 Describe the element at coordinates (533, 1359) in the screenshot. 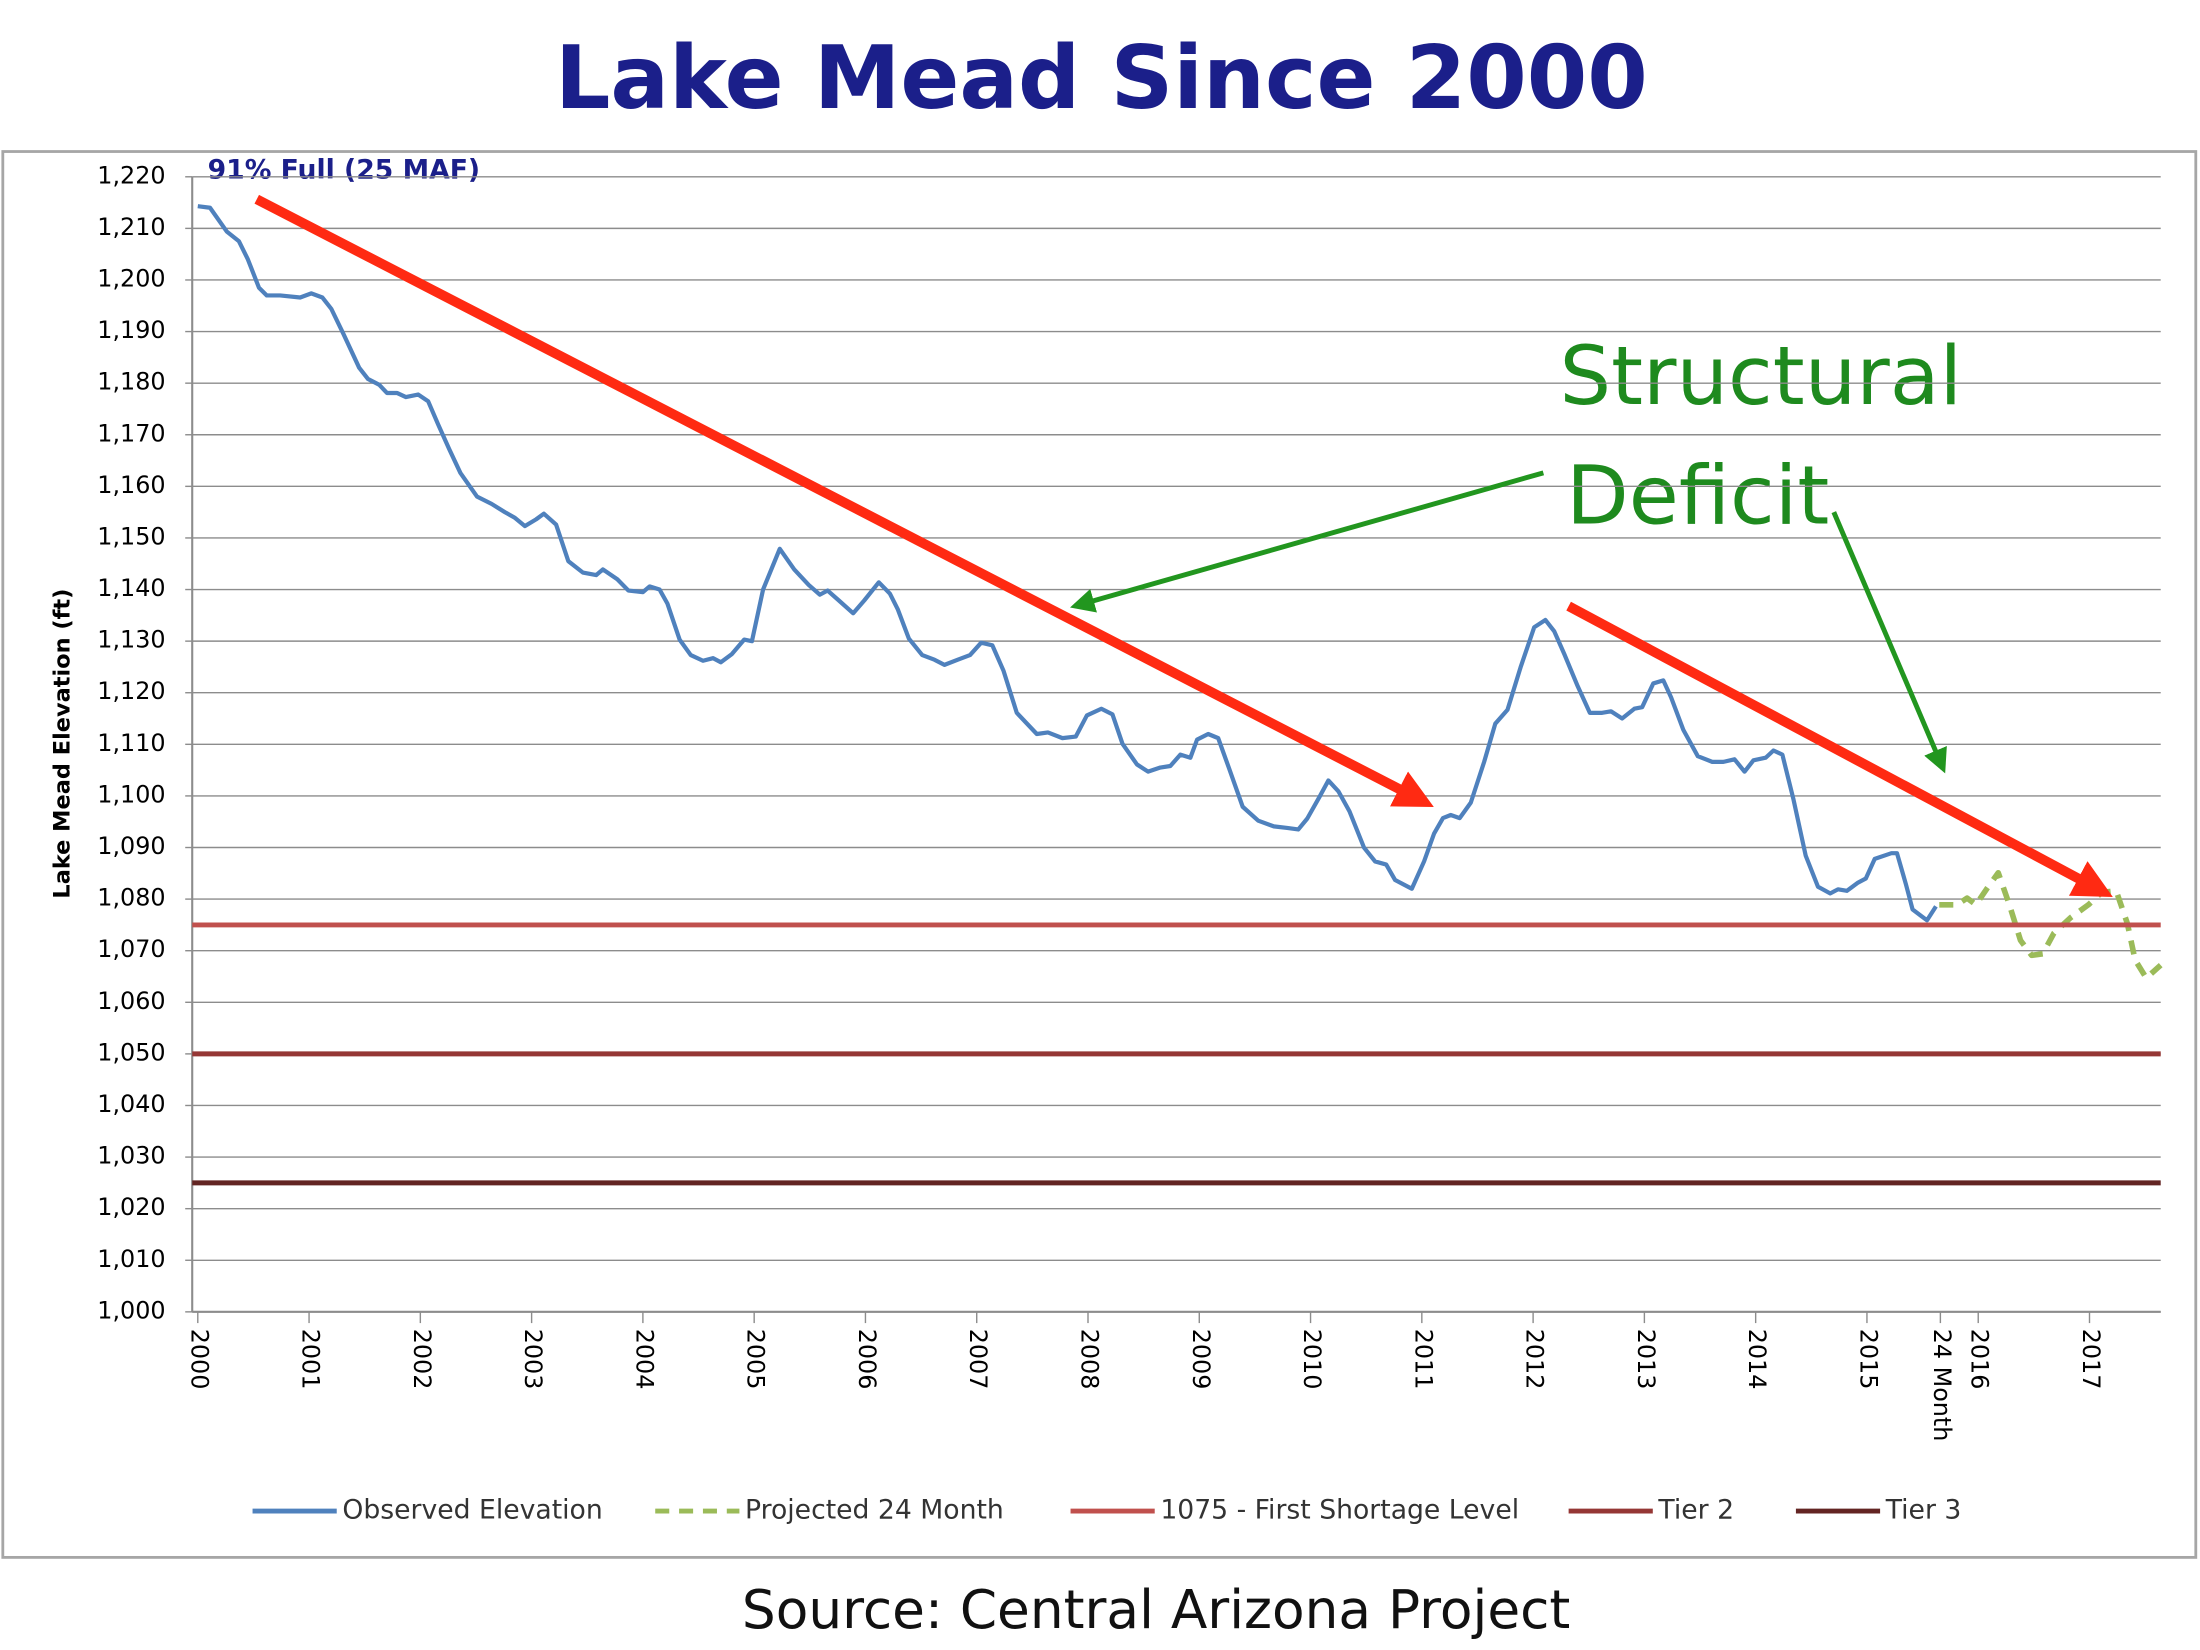

I see `x-tick-label: 2003` at that location.